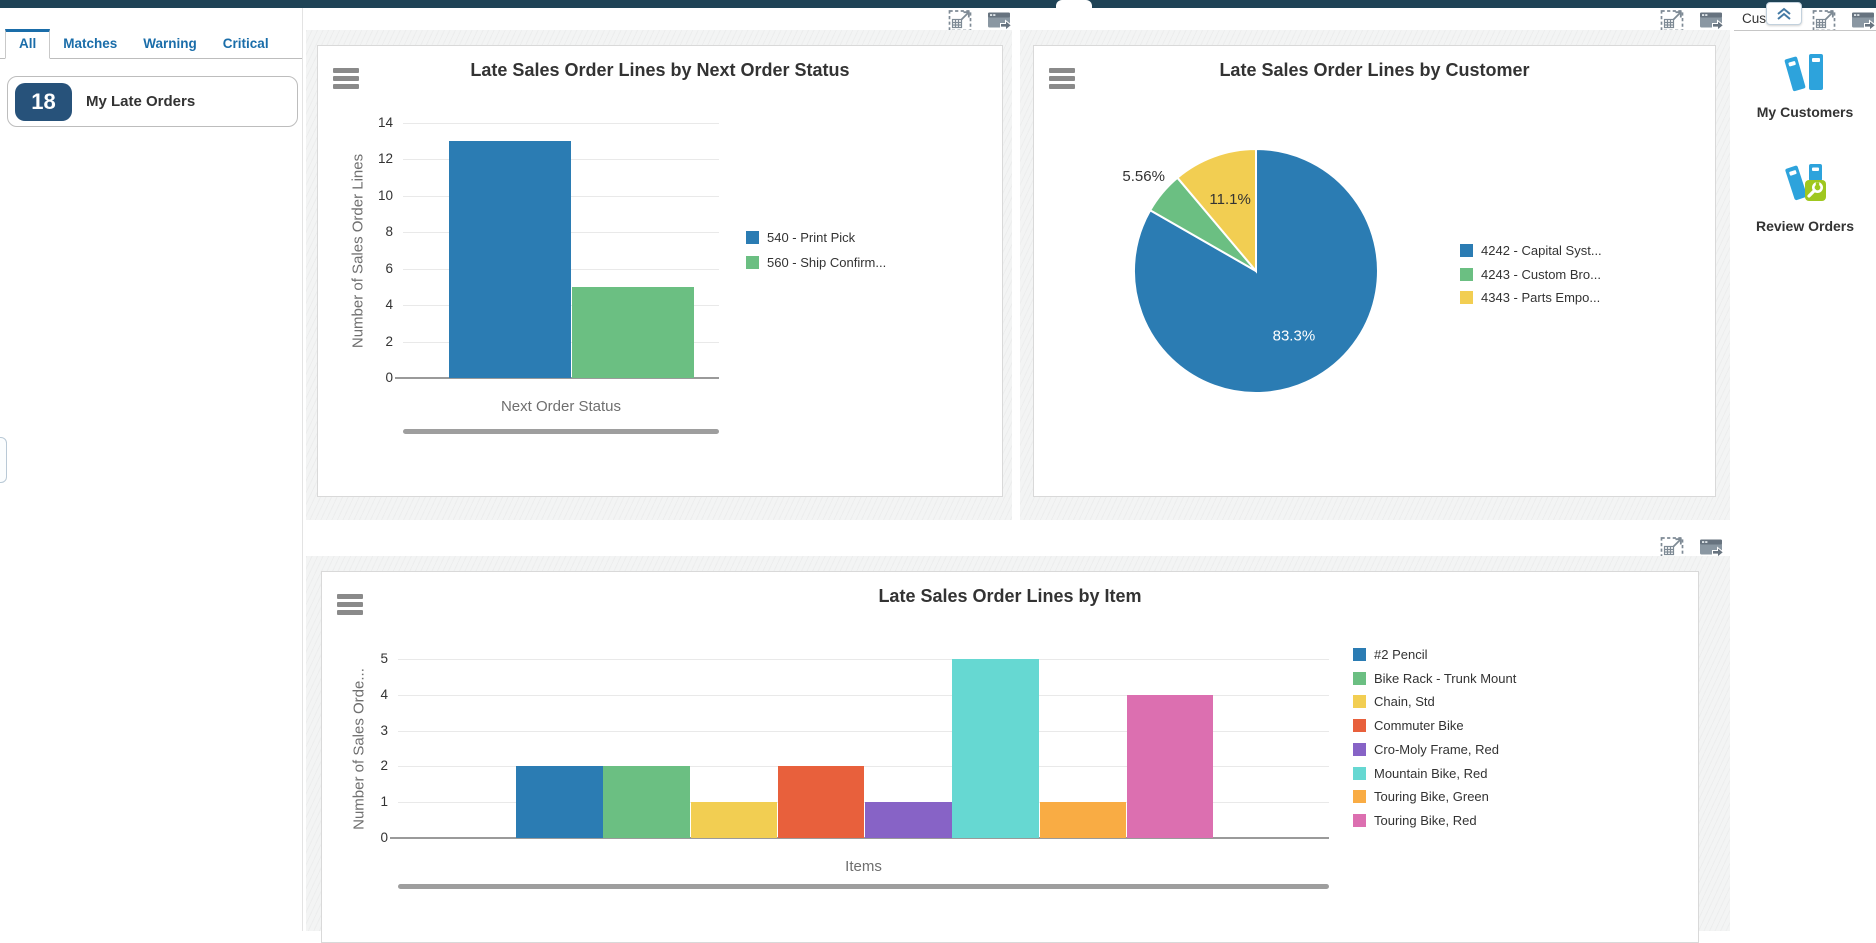 This screenshot has height=943, width=1876. I want to click on shortcut-my-customers: My Customers, so click(1805, 85).